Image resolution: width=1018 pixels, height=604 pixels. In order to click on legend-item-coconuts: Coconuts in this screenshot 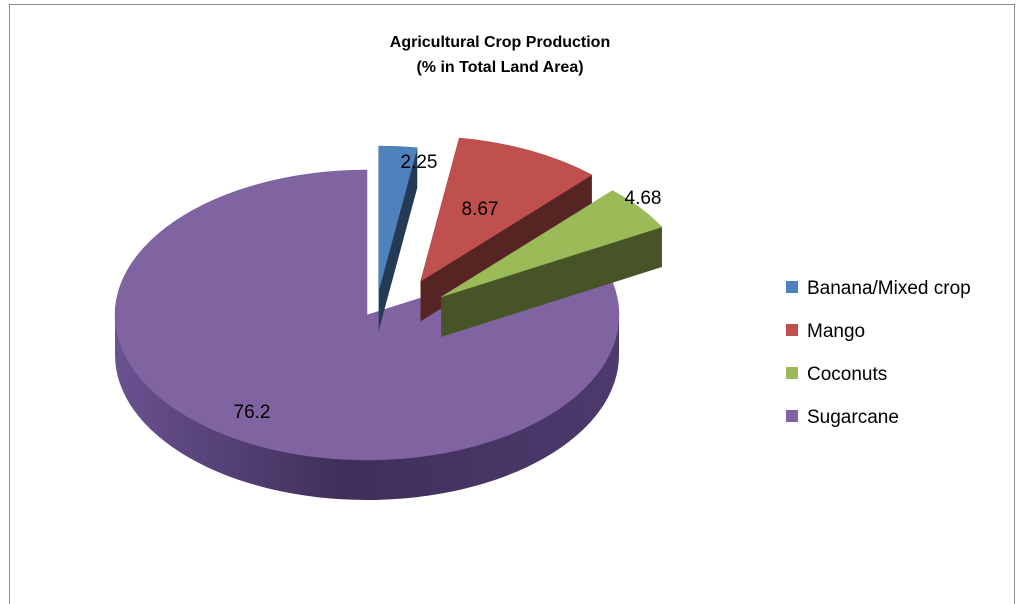, I will do `click(836, 374)`.